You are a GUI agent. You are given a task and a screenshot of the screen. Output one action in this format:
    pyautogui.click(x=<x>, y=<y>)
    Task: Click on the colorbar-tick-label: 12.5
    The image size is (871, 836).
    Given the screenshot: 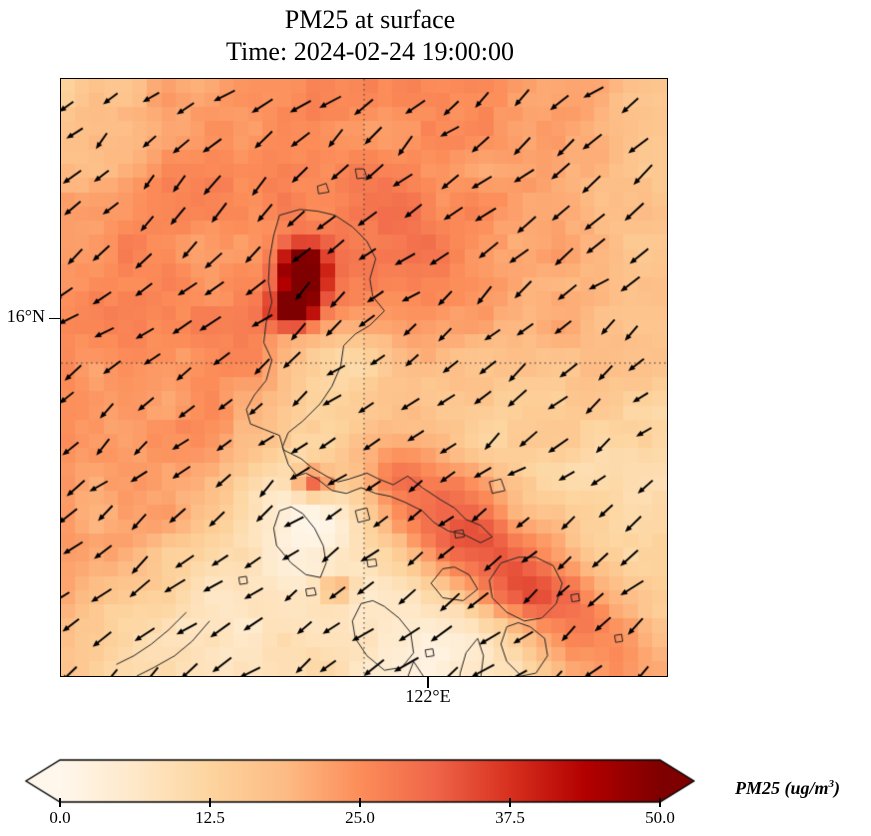 What is the action you would take?
    pyautogui.click(x=210, y=817)
    